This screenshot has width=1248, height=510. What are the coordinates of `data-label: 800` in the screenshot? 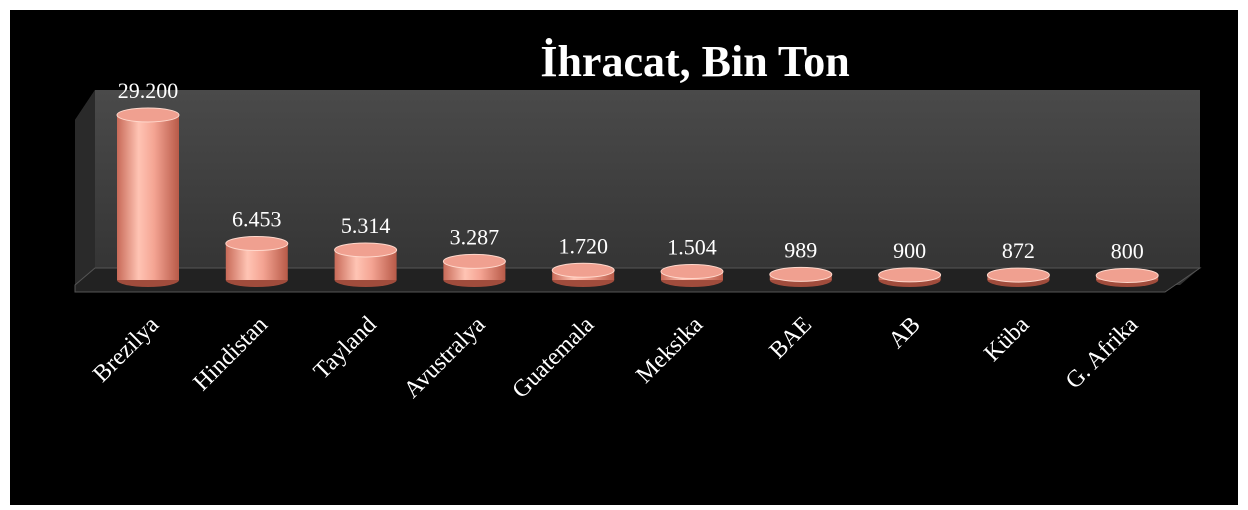 It's located at (1127, 251).